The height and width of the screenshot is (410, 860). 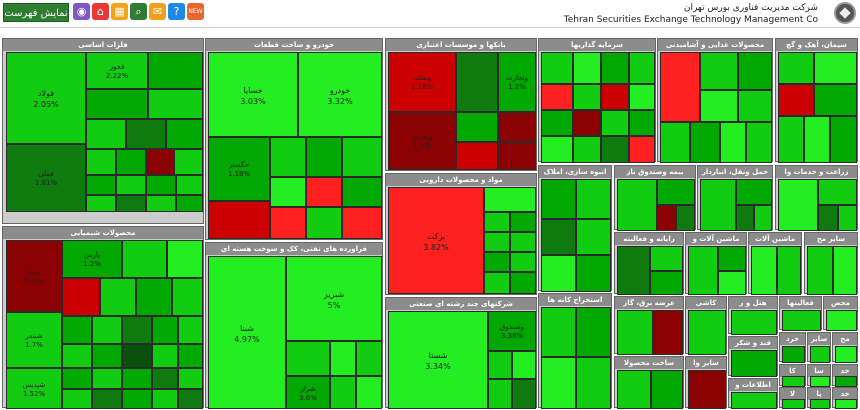 I want to click on help-icon: ?, so click(x=176, y=11).